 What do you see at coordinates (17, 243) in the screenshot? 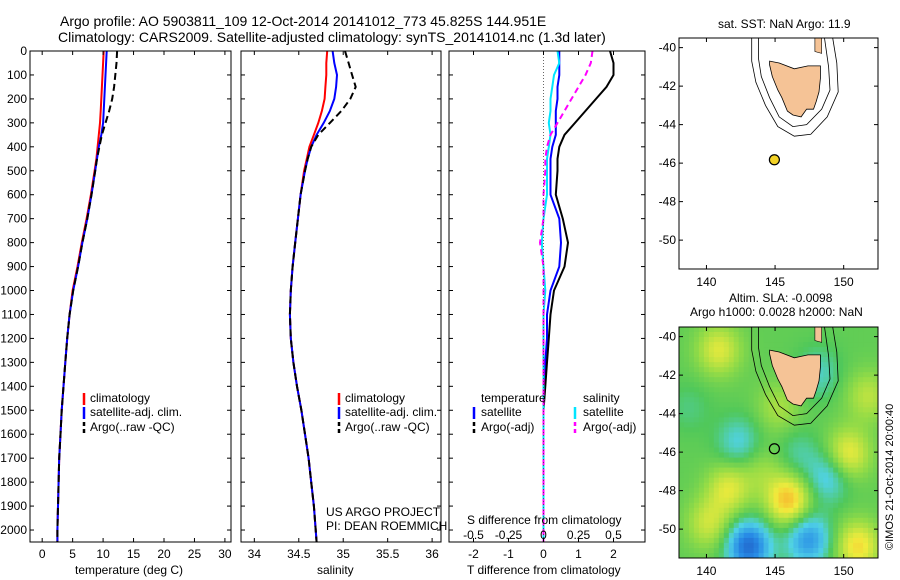
I see `depth-tick-label: 800` at bounding box center [17, 243].